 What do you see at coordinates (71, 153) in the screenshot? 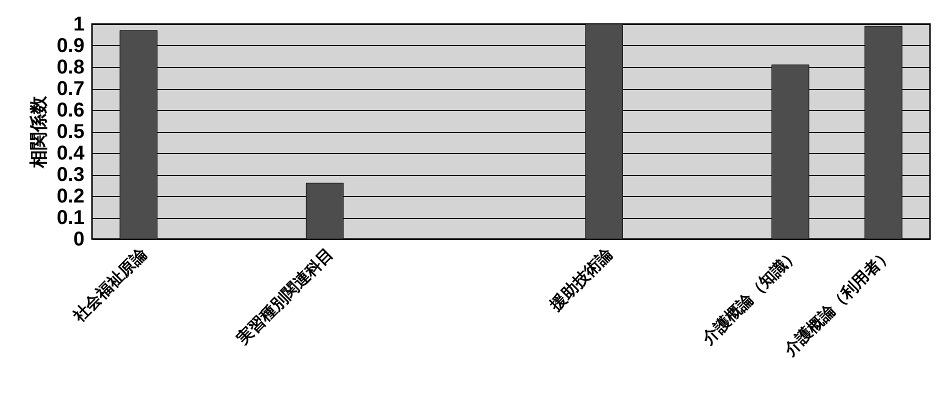
I see `y-tick-label: 0.4` at bounding box center [71, 153].